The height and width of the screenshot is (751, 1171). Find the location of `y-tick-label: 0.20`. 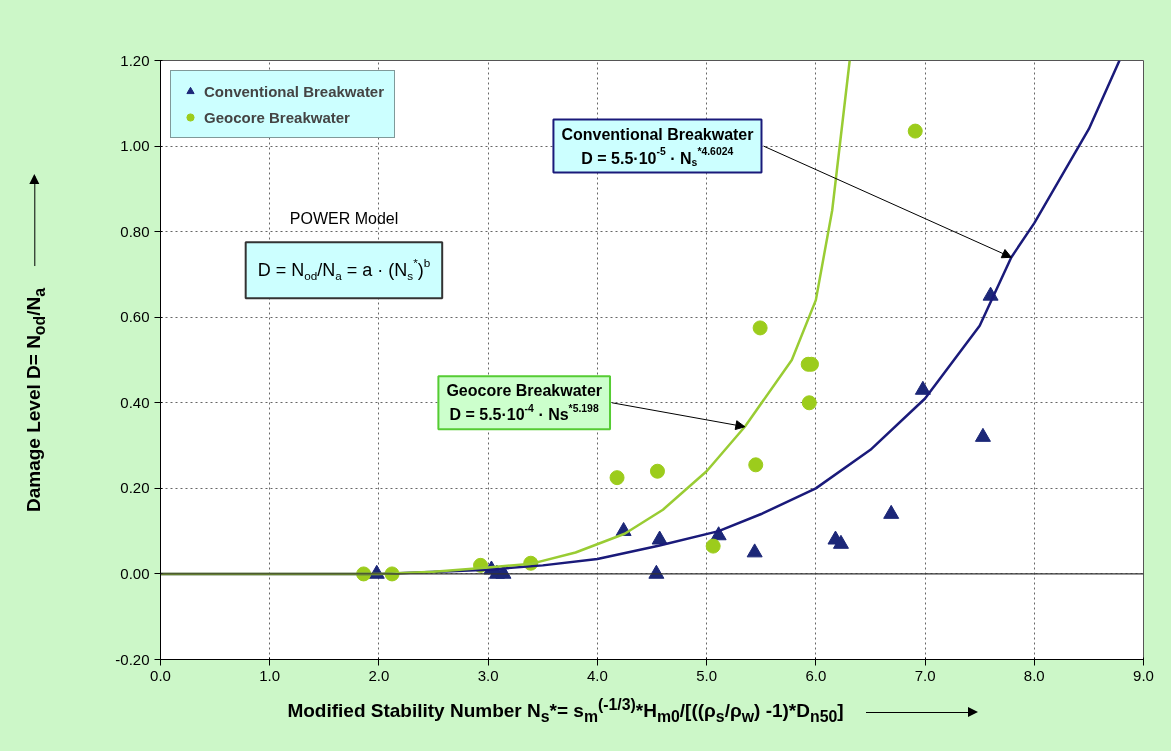

y-tick-label: 0.20 is located at coordinates (135, 488).